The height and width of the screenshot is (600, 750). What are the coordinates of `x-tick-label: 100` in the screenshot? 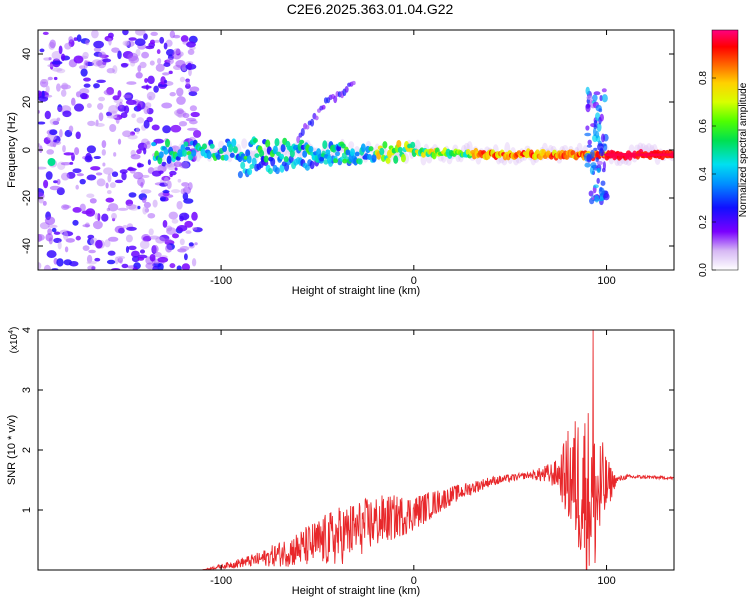 It's located at (606, 281).